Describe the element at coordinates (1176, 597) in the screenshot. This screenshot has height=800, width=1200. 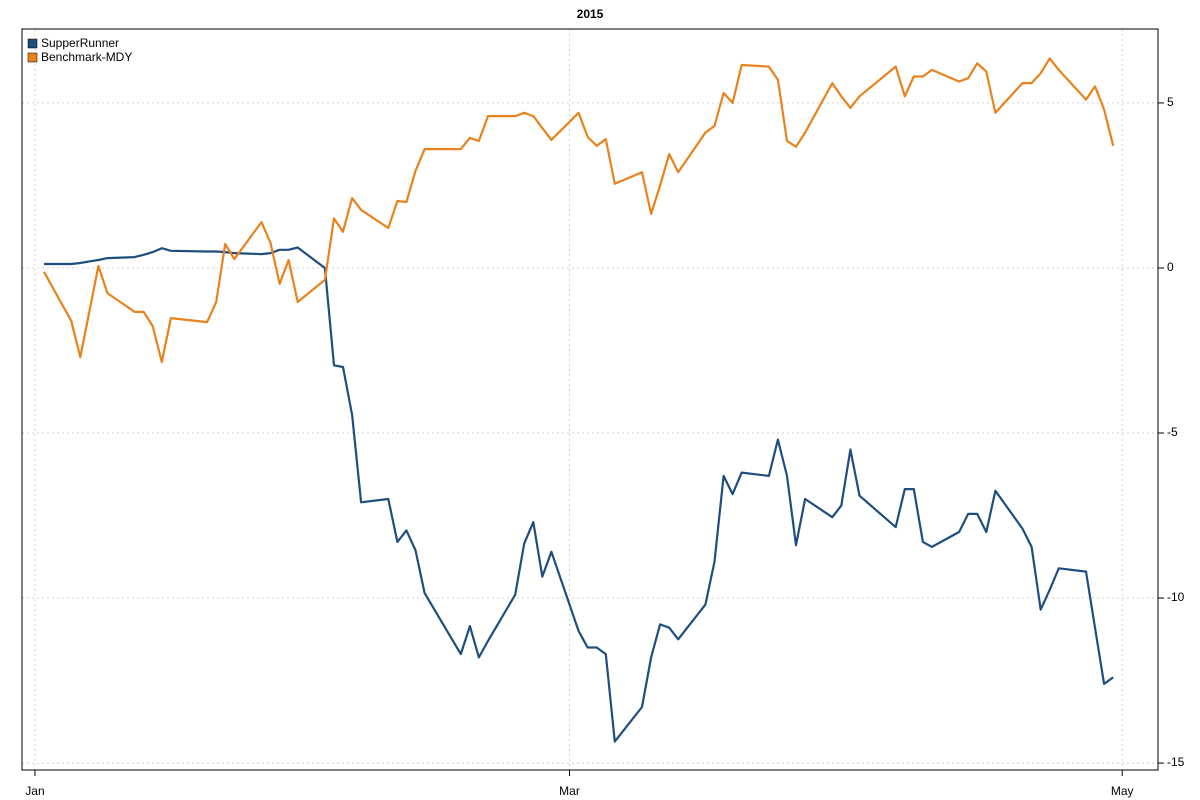
I see `y-tick-label: -10` at that location.